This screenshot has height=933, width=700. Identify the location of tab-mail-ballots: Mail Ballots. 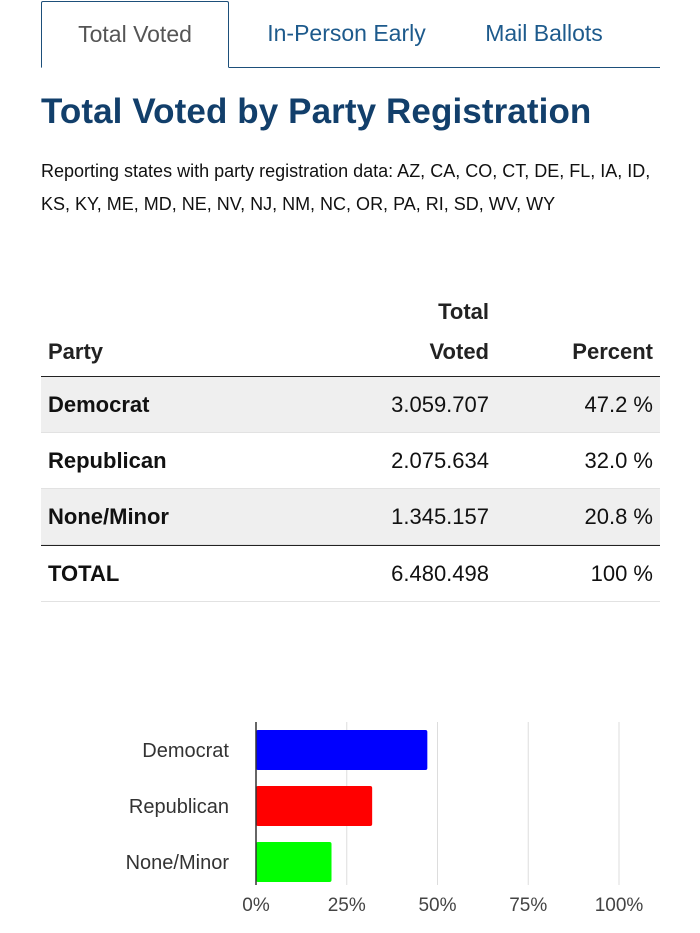
(544, 33).